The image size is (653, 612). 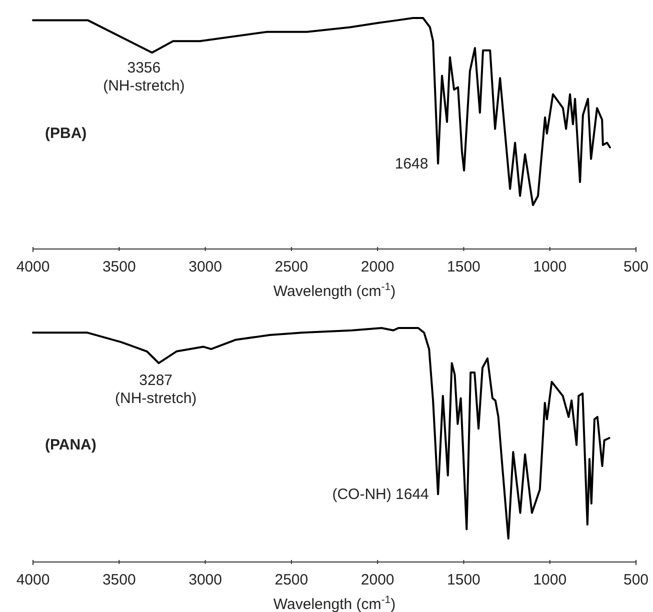 What do you see at coordinates (66, 133) in the screenshot?
I see `text: (PBA)` at bounding box center [66, 133].